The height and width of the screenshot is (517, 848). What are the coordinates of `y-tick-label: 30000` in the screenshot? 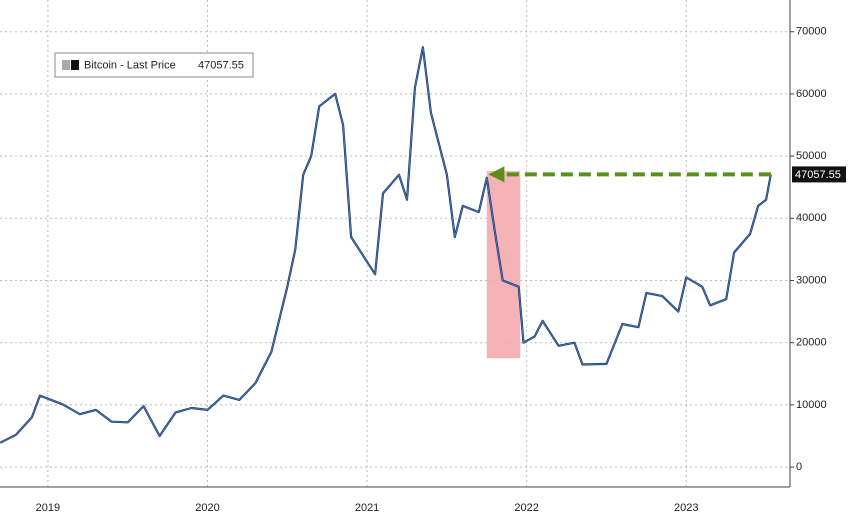 It's located at (811, 280).